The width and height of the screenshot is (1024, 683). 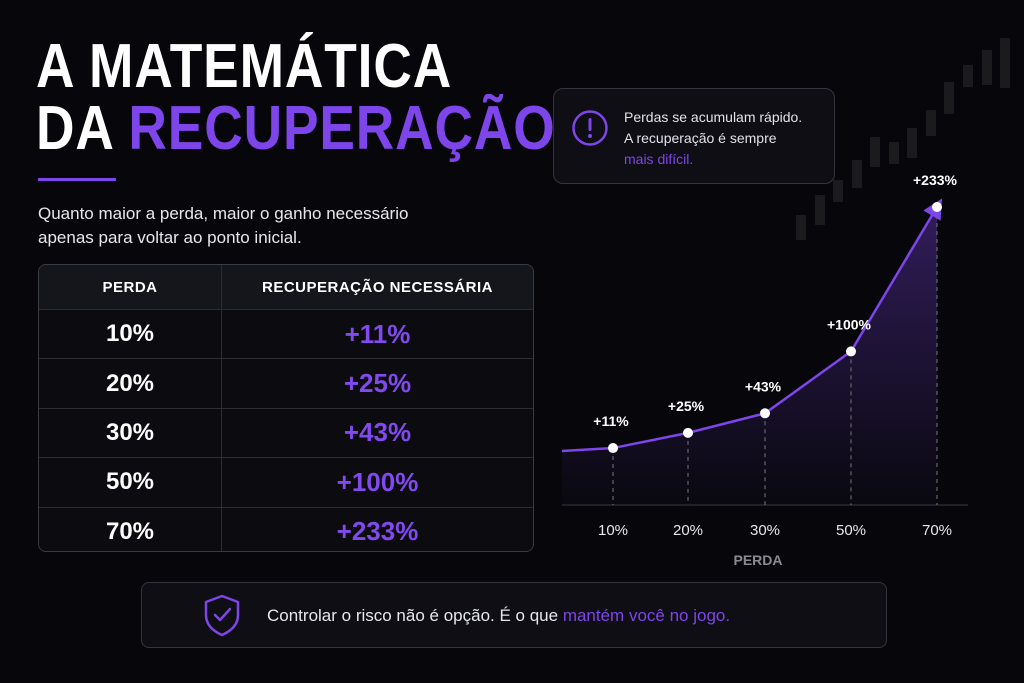 What do you see at coordinates (130, 334) in the screenshot?
I see `loss-cell: 10%` at bounding box center [130, 334].